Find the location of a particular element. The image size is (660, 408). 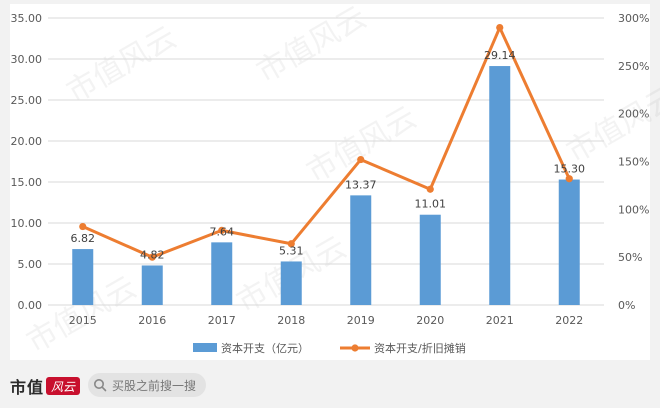

y-right-tick-label: 50% is located at coordinates (630, 257).